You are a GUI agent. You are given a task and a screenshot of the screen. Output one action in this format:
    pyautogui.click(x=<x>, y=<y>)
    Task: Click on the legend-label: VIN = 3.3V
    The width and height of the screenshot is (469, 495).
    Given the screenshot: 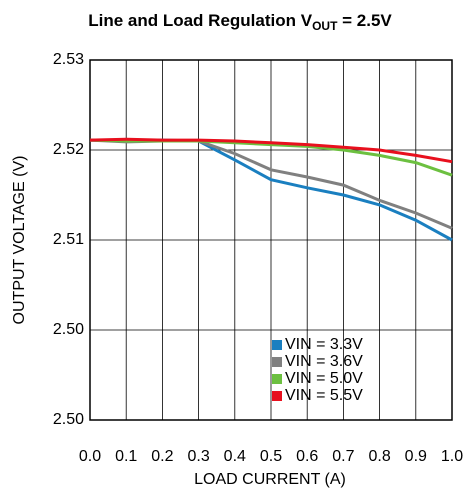 What is the action you would take?
    pyautogui.click(x=324, y=344)
    